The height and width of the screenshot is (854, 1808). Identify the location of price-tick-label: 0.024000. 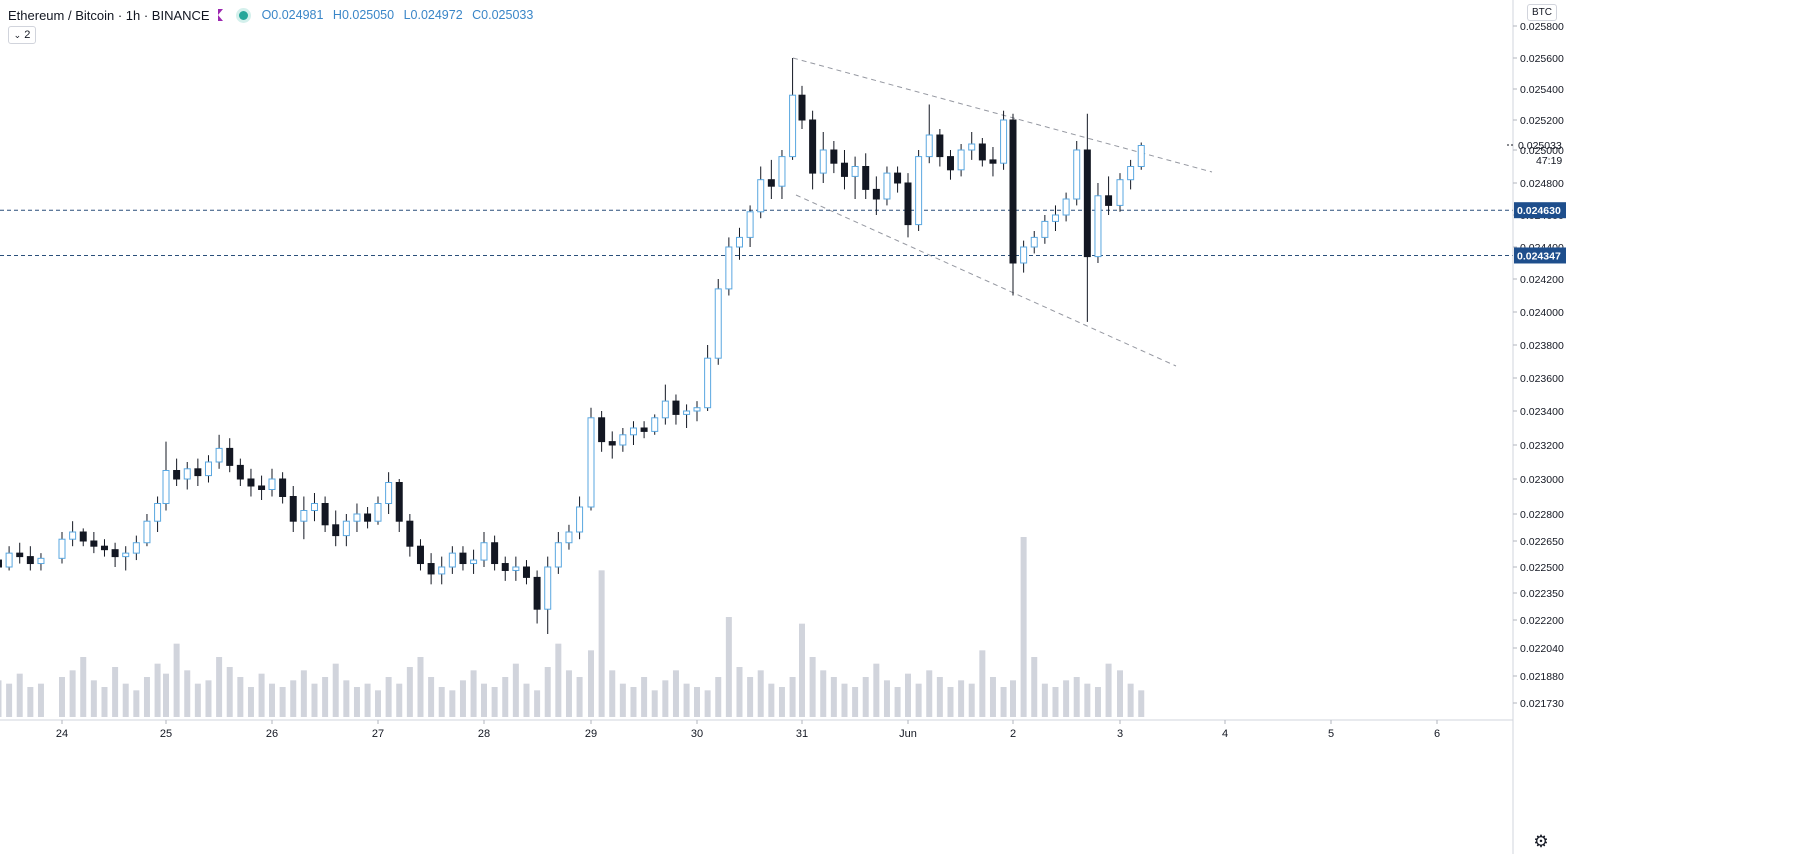
(1542, 313).